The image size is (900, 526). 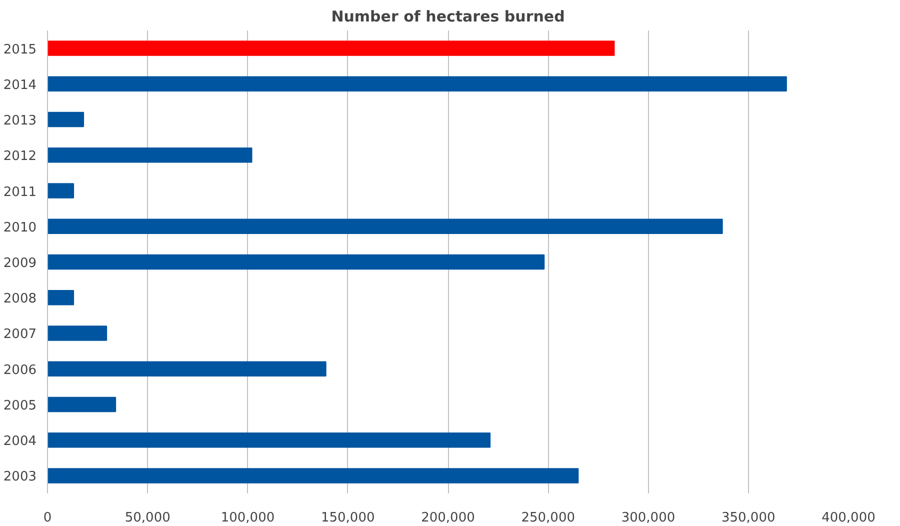 I want to click on x-tick-label: 300,000, so click(x=648, y=518).